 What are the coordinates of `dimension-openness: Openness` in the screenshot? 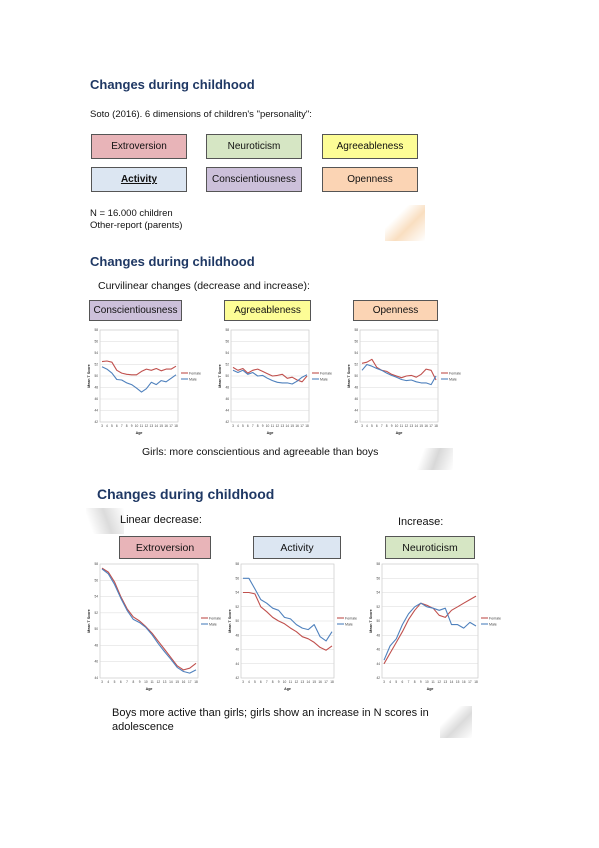 It's located at (370, 179).